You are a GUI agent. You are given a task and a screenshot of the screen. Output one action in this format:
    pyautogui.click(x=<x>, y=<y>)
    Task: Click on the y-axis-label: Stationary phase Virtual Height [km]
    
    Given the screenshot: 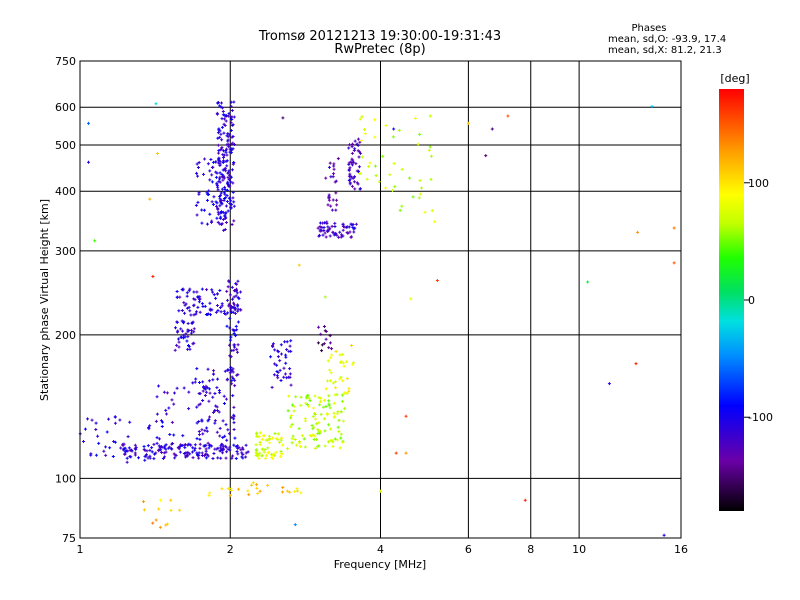 What is the action you would take?
    pyautogui.click(x=44, y=300)
    